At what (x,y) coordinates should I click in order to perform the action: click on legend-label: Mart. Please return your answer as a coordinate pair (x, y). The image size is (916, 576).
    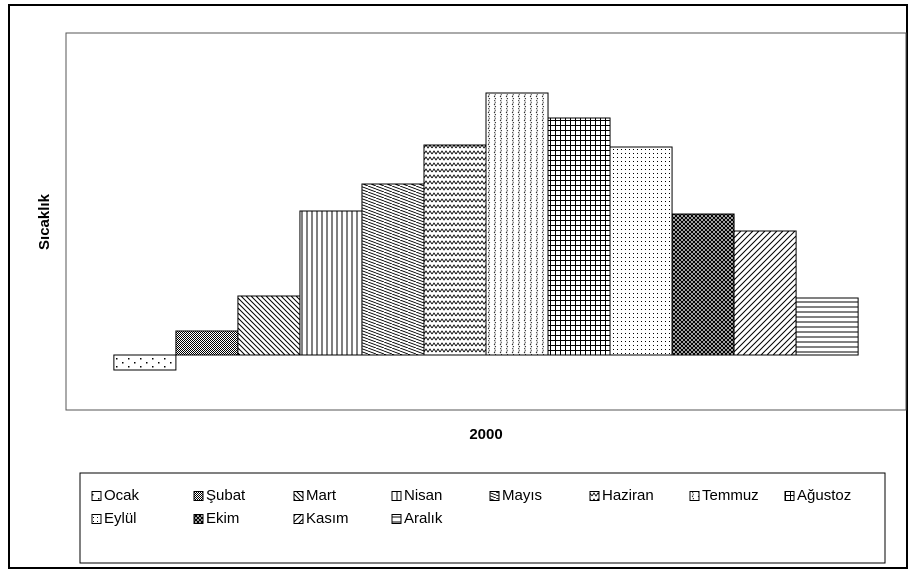
    Looking at the image, I should click on (321, 495).